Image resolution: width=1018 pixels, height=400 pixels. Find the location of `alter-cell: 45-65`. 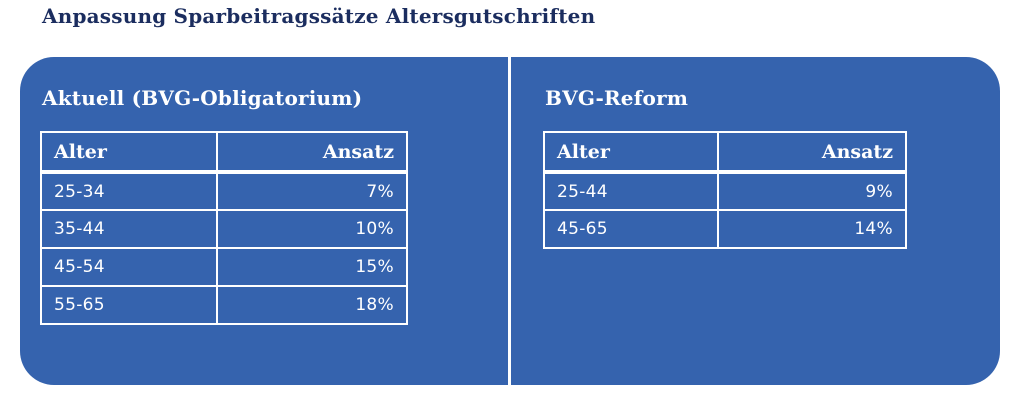

alter-cell: 45-65 is located at coordinates (631, 229).